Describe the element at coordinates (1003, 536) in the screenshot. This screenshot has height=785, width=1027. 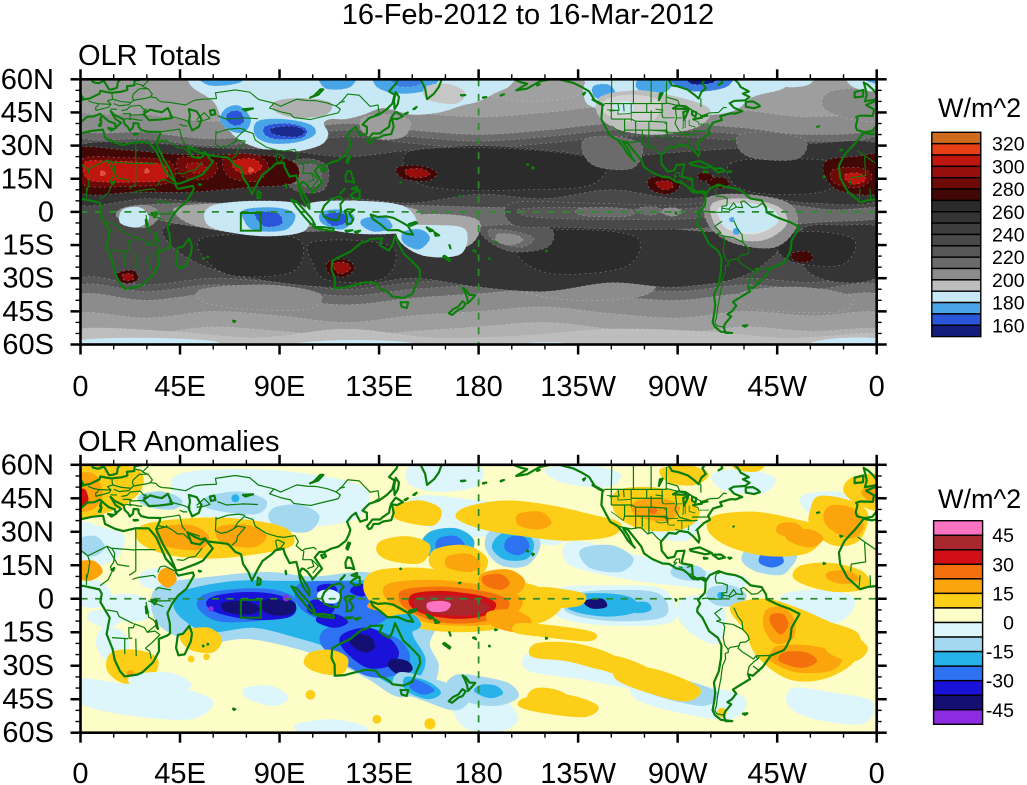
I see `svg-text: 45` at that location.